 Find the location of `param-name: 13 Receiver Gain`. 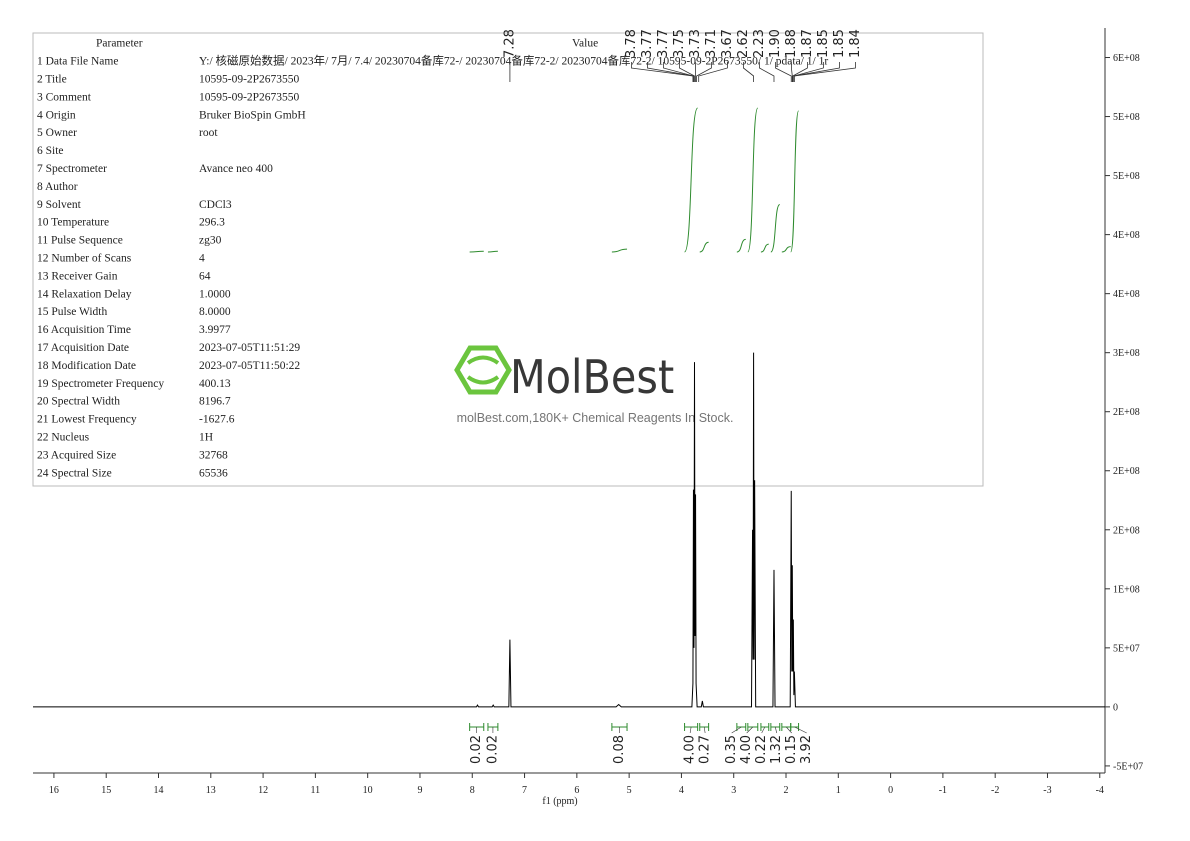

param-name: 13 Receiver Gain is located at coordinates (77, 276).